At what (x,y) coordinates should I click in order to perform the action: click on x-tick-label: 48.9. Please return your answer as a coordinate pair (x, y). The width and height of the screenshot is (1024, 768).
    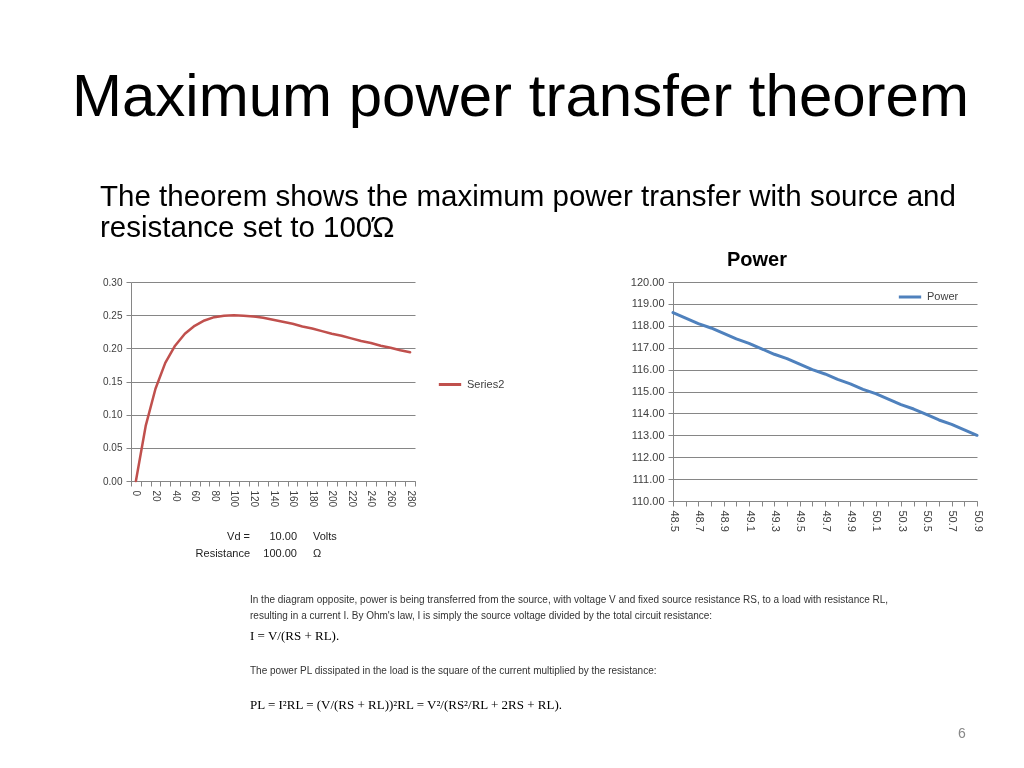
    Looking at the image, I should click on (725, 521).